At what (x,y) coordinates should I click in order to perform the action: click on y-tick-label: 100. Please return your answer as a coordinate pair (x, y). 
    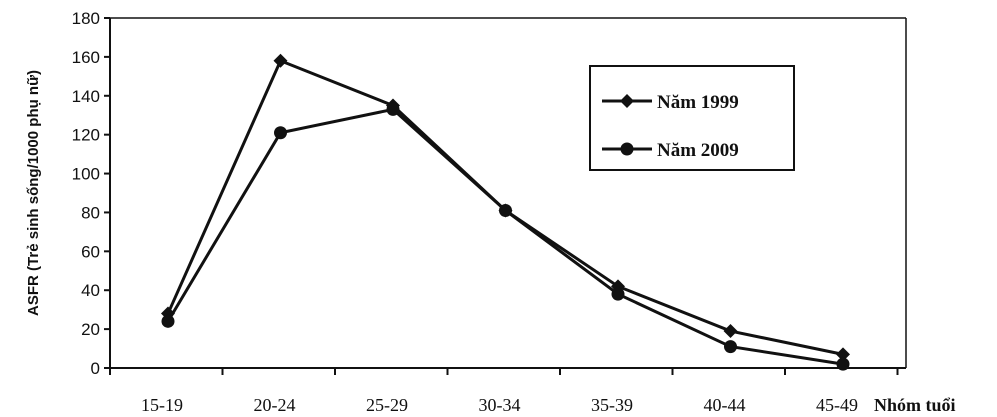
    Looking at the image, I should click on (86, 174).